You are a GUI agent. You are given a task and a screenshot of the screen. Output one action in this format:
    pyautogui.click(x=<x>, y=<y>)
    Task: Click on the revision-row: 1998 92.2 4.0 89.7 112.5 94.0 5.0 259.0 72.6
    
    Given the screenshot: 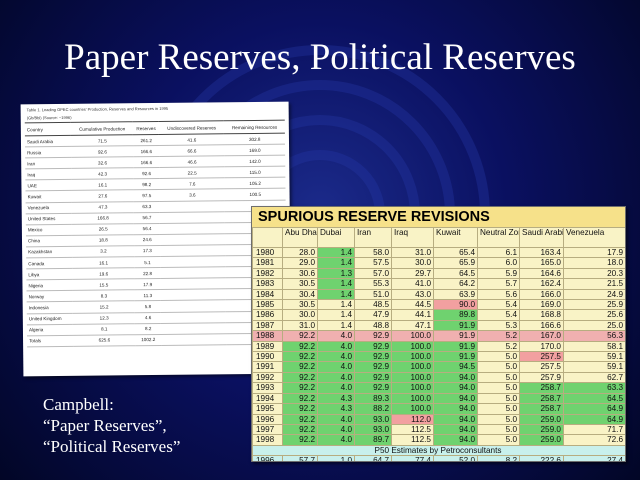 What is the action you would take?
    pyautogui.click(x=438, y=440)
    